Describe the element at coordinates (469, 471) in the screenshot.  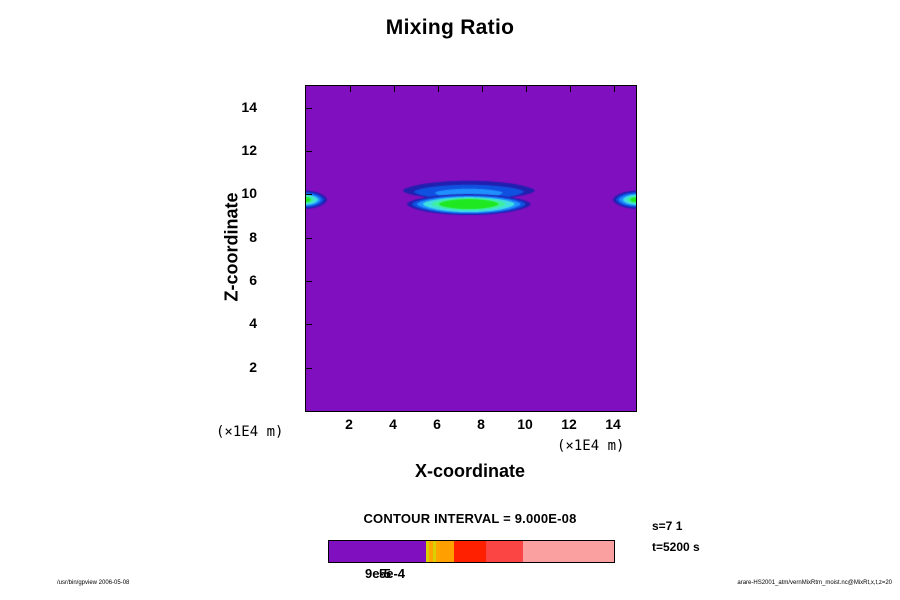
I see `x-axis-title: X-coordinate` at that location.